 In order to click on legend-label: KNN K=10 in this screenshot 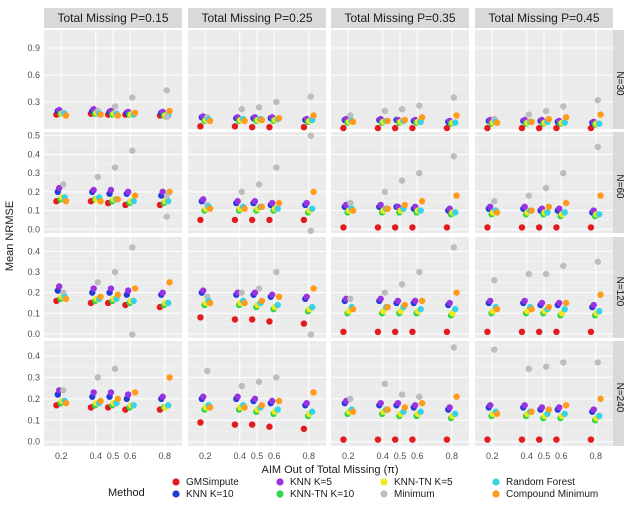, I will do `click(210, 494)`.